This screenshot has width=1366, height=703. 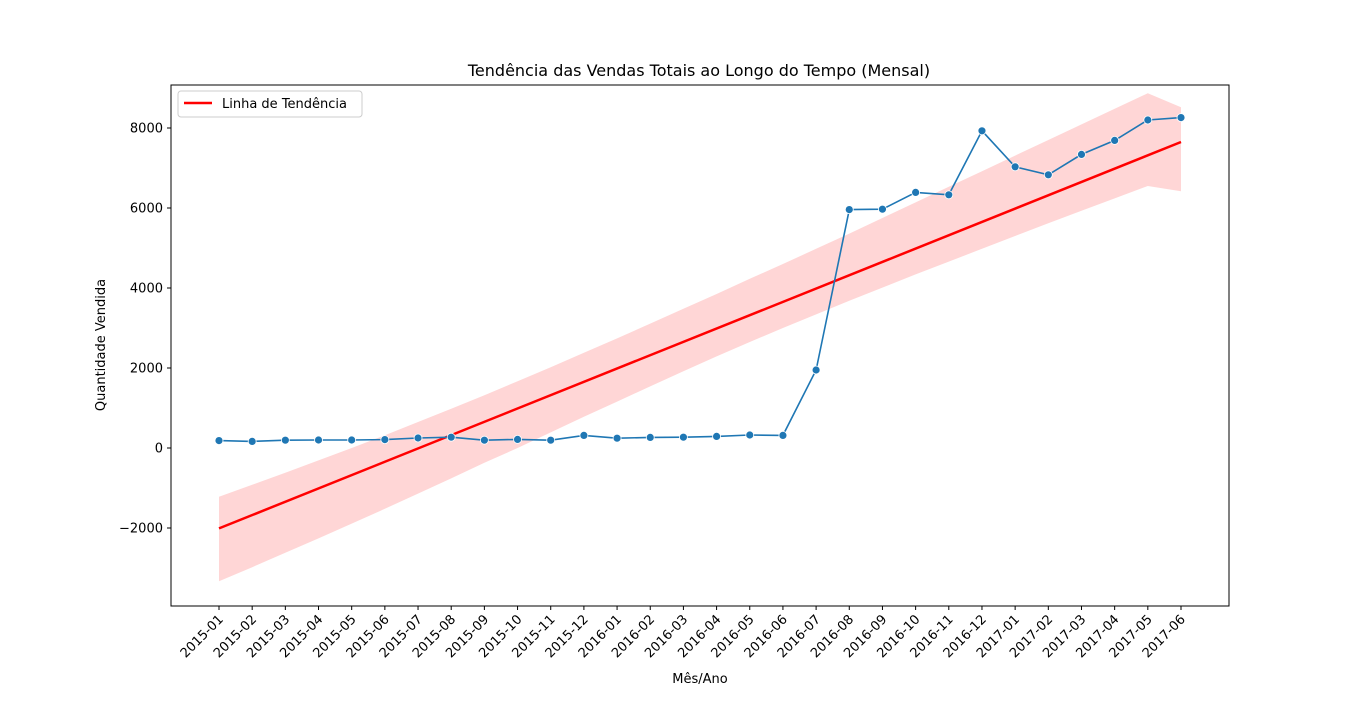 I want to click on y-tick-label: 0, so click(x=159, y=449).